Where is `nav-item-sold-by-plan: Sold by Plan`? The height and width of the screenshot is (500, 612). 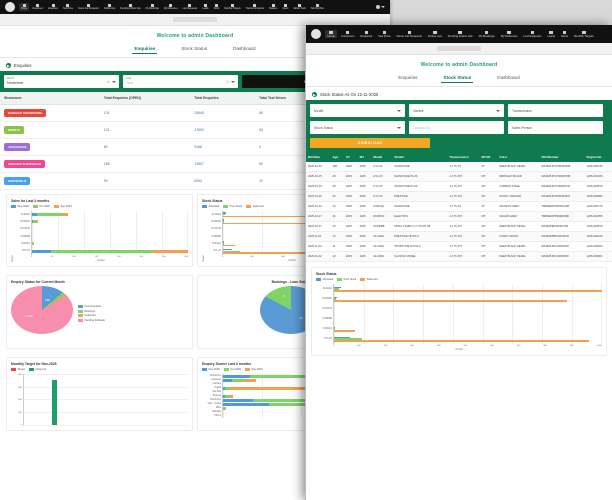 nav-item-sold-by-plan: Sold by Plan is located at coordinates (317, 7).